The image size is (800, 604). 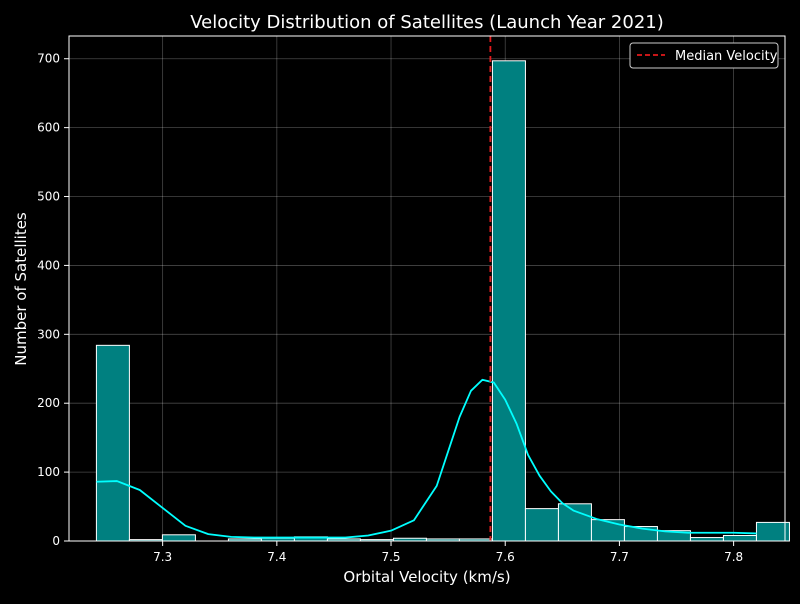 I want to click on y-tick-label: 600, so click(x=48, y=128).